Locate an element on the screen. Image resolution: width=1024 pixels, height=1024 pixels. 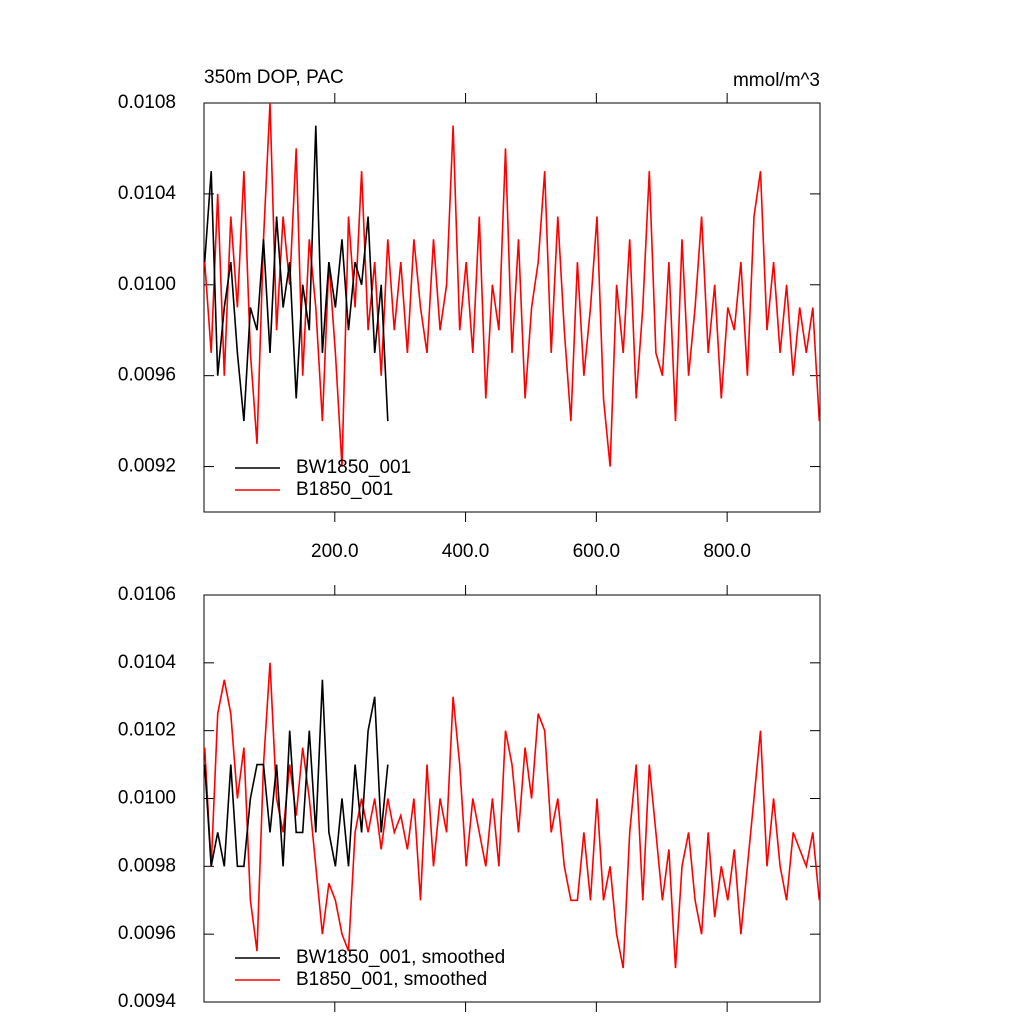
y-tick-label: 0.0098 is located at coordinates (147, 865).